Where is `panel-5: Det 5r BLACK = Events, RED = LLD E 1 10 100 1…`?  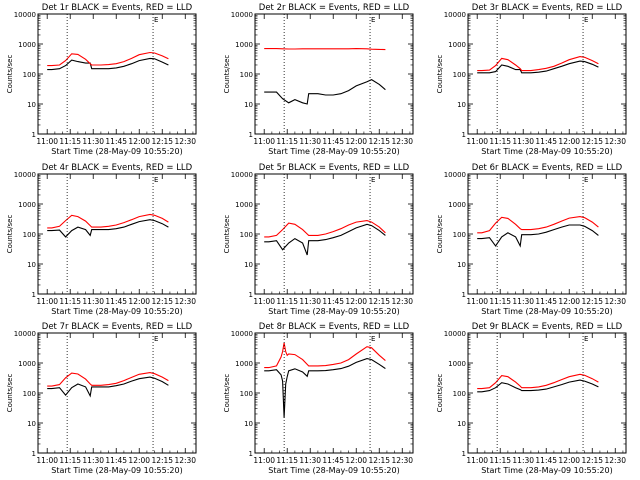 panel-5: Det 5r BLACK = Events, RED = LLD E 1 10 100 1… is located at coordinates (318, 239).